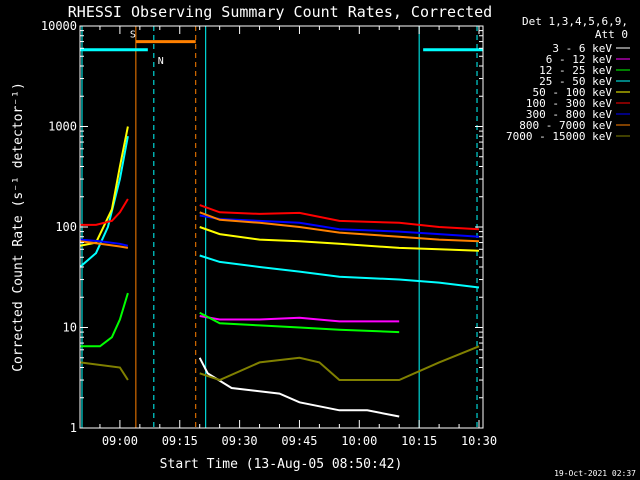  I want to click on legend-entry: 300 - 800 keV, so click(569, 114).